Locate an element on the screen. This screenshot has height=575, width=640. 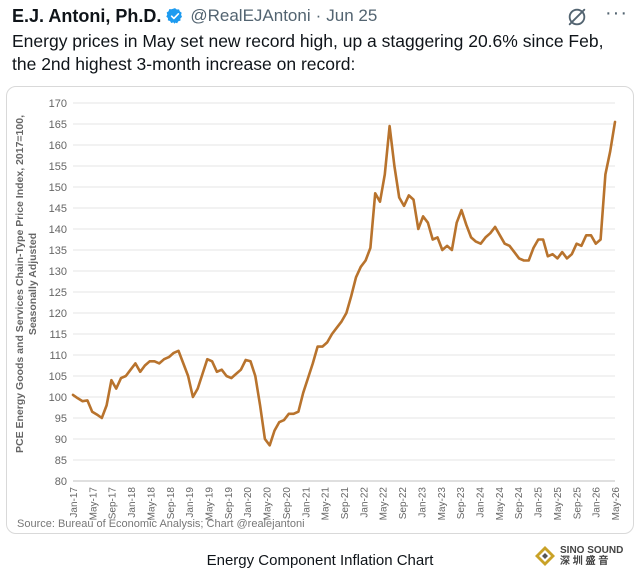
x-tick-label: May-18 is located at coordinates (151, 504).